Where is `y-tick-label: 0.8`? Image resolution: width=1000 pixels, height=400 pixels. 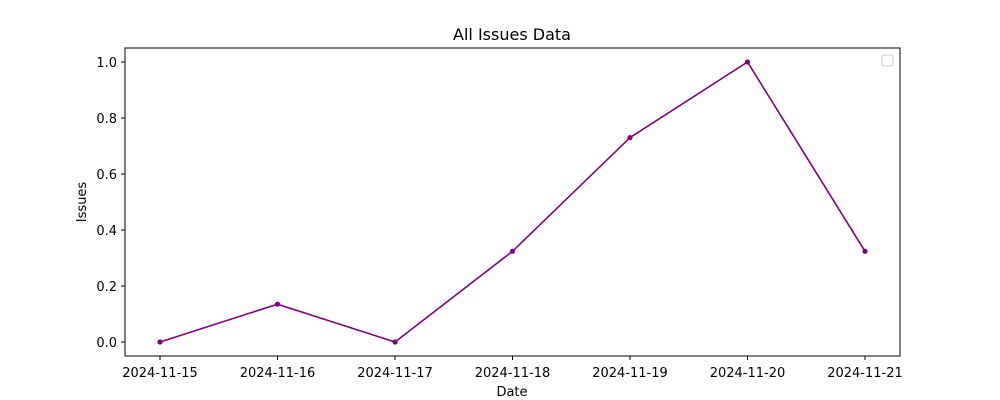 y-tick-label: 0.8 is located at coordinates (106, 119).